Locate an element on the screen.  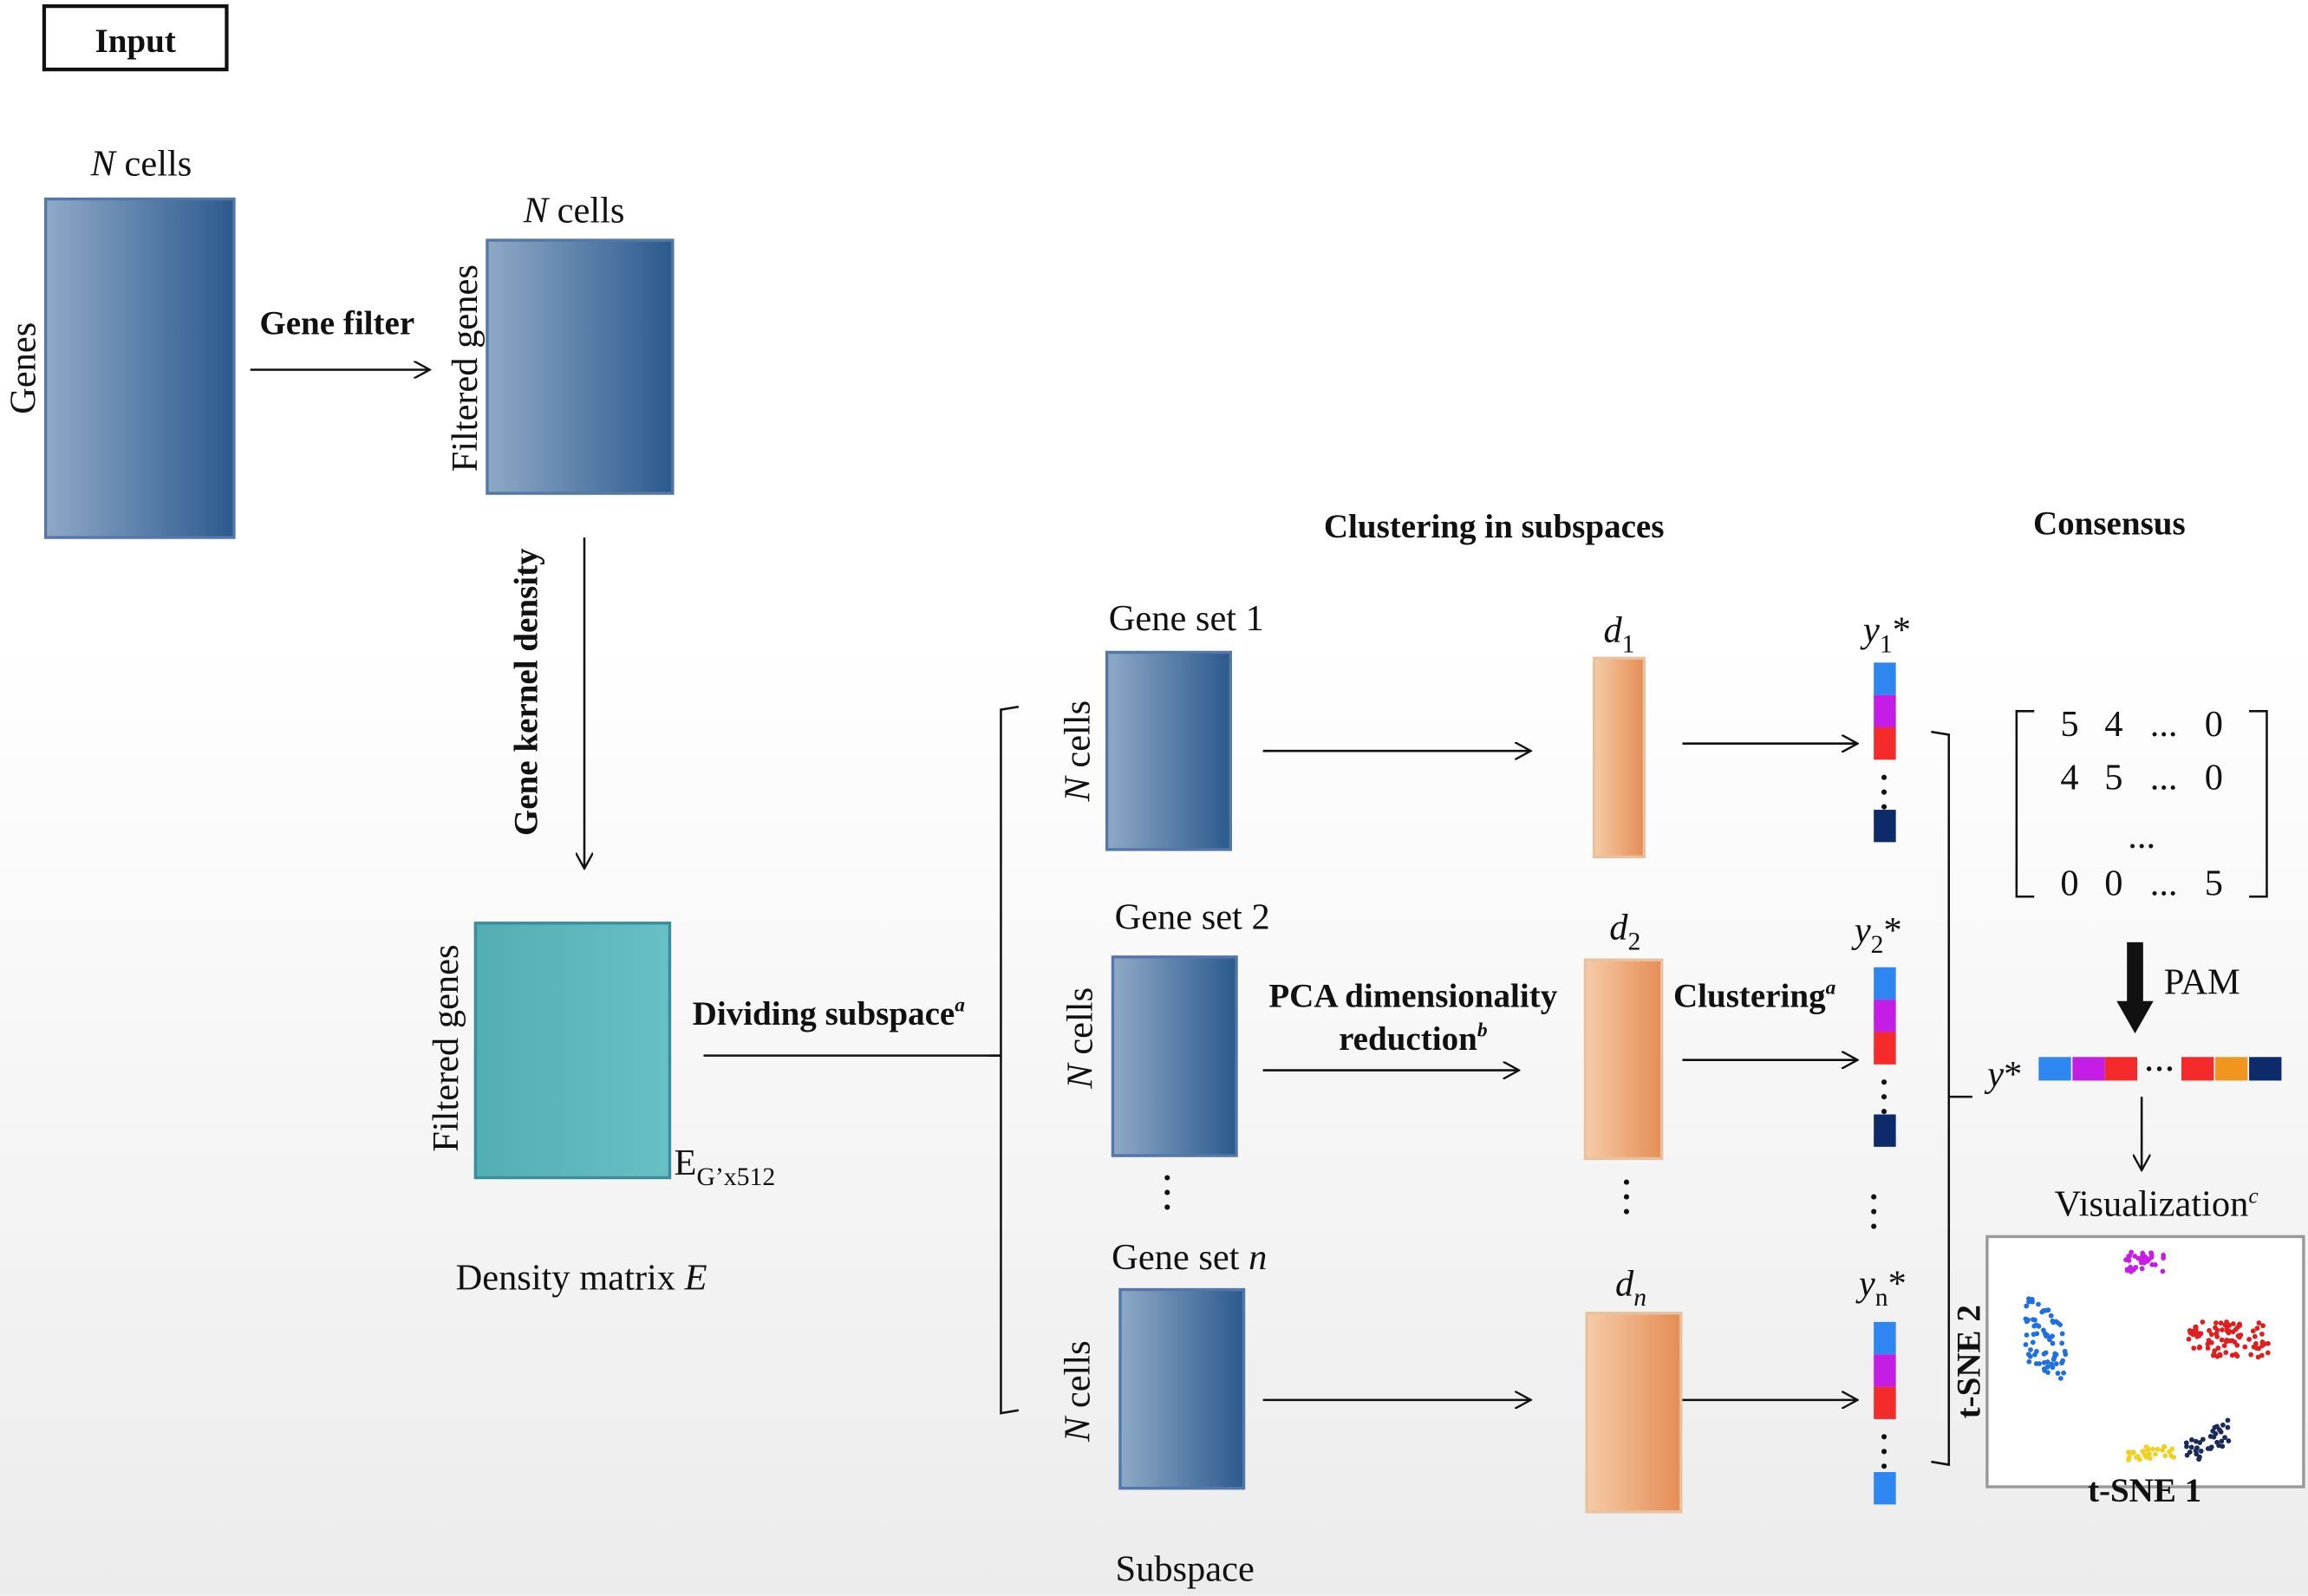
section-title: Clustering in subspaces is located at coordinates (1494, 526).